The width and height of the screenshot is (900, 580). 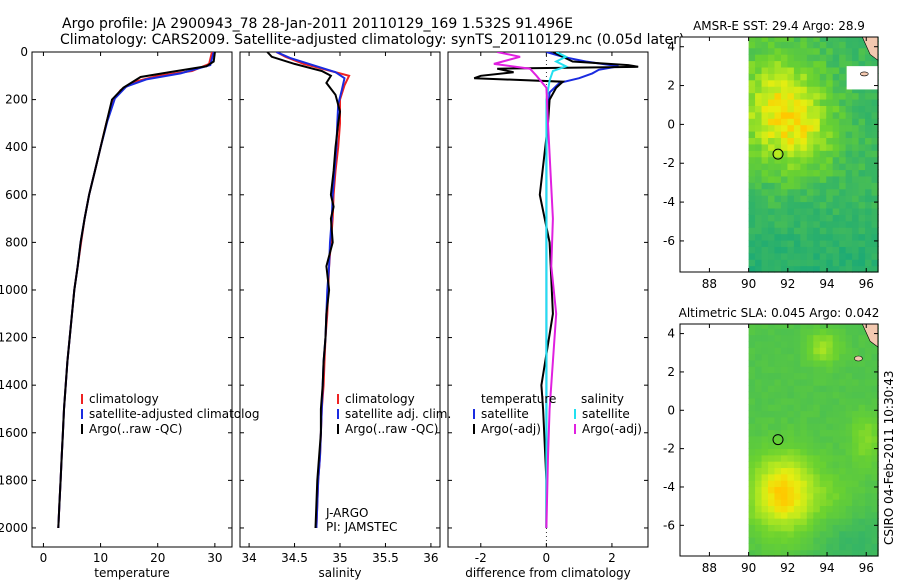 I want to click on sst_map-y-tick-label: -4, so click(x=669, y=202).